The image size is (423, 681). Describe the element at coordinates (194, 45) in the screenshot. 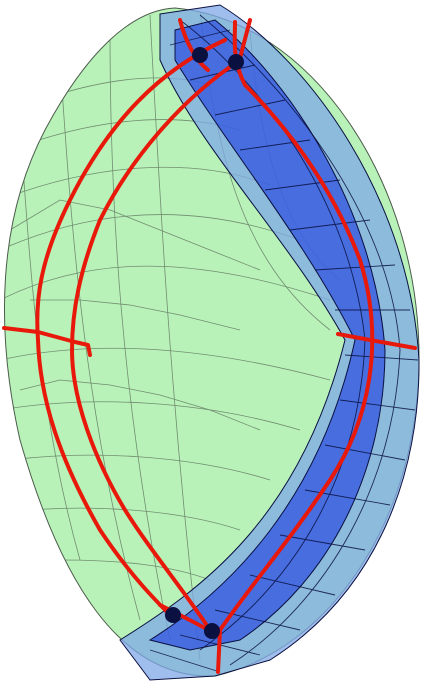

I see `curve-band-top` at that location.